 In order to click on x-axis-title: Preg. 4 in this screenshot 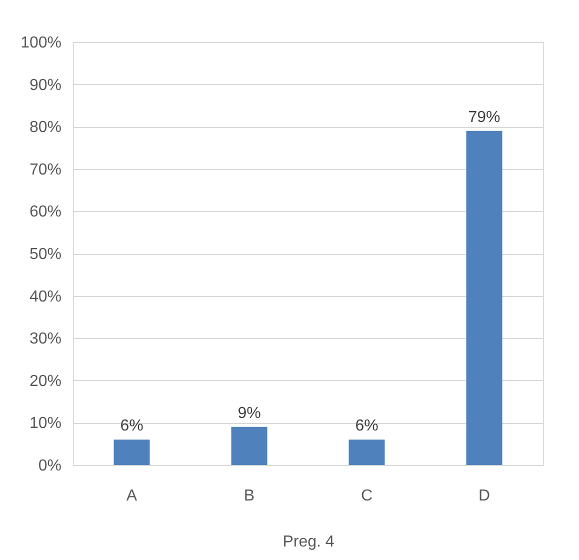, I will do `click(308, 542)`.